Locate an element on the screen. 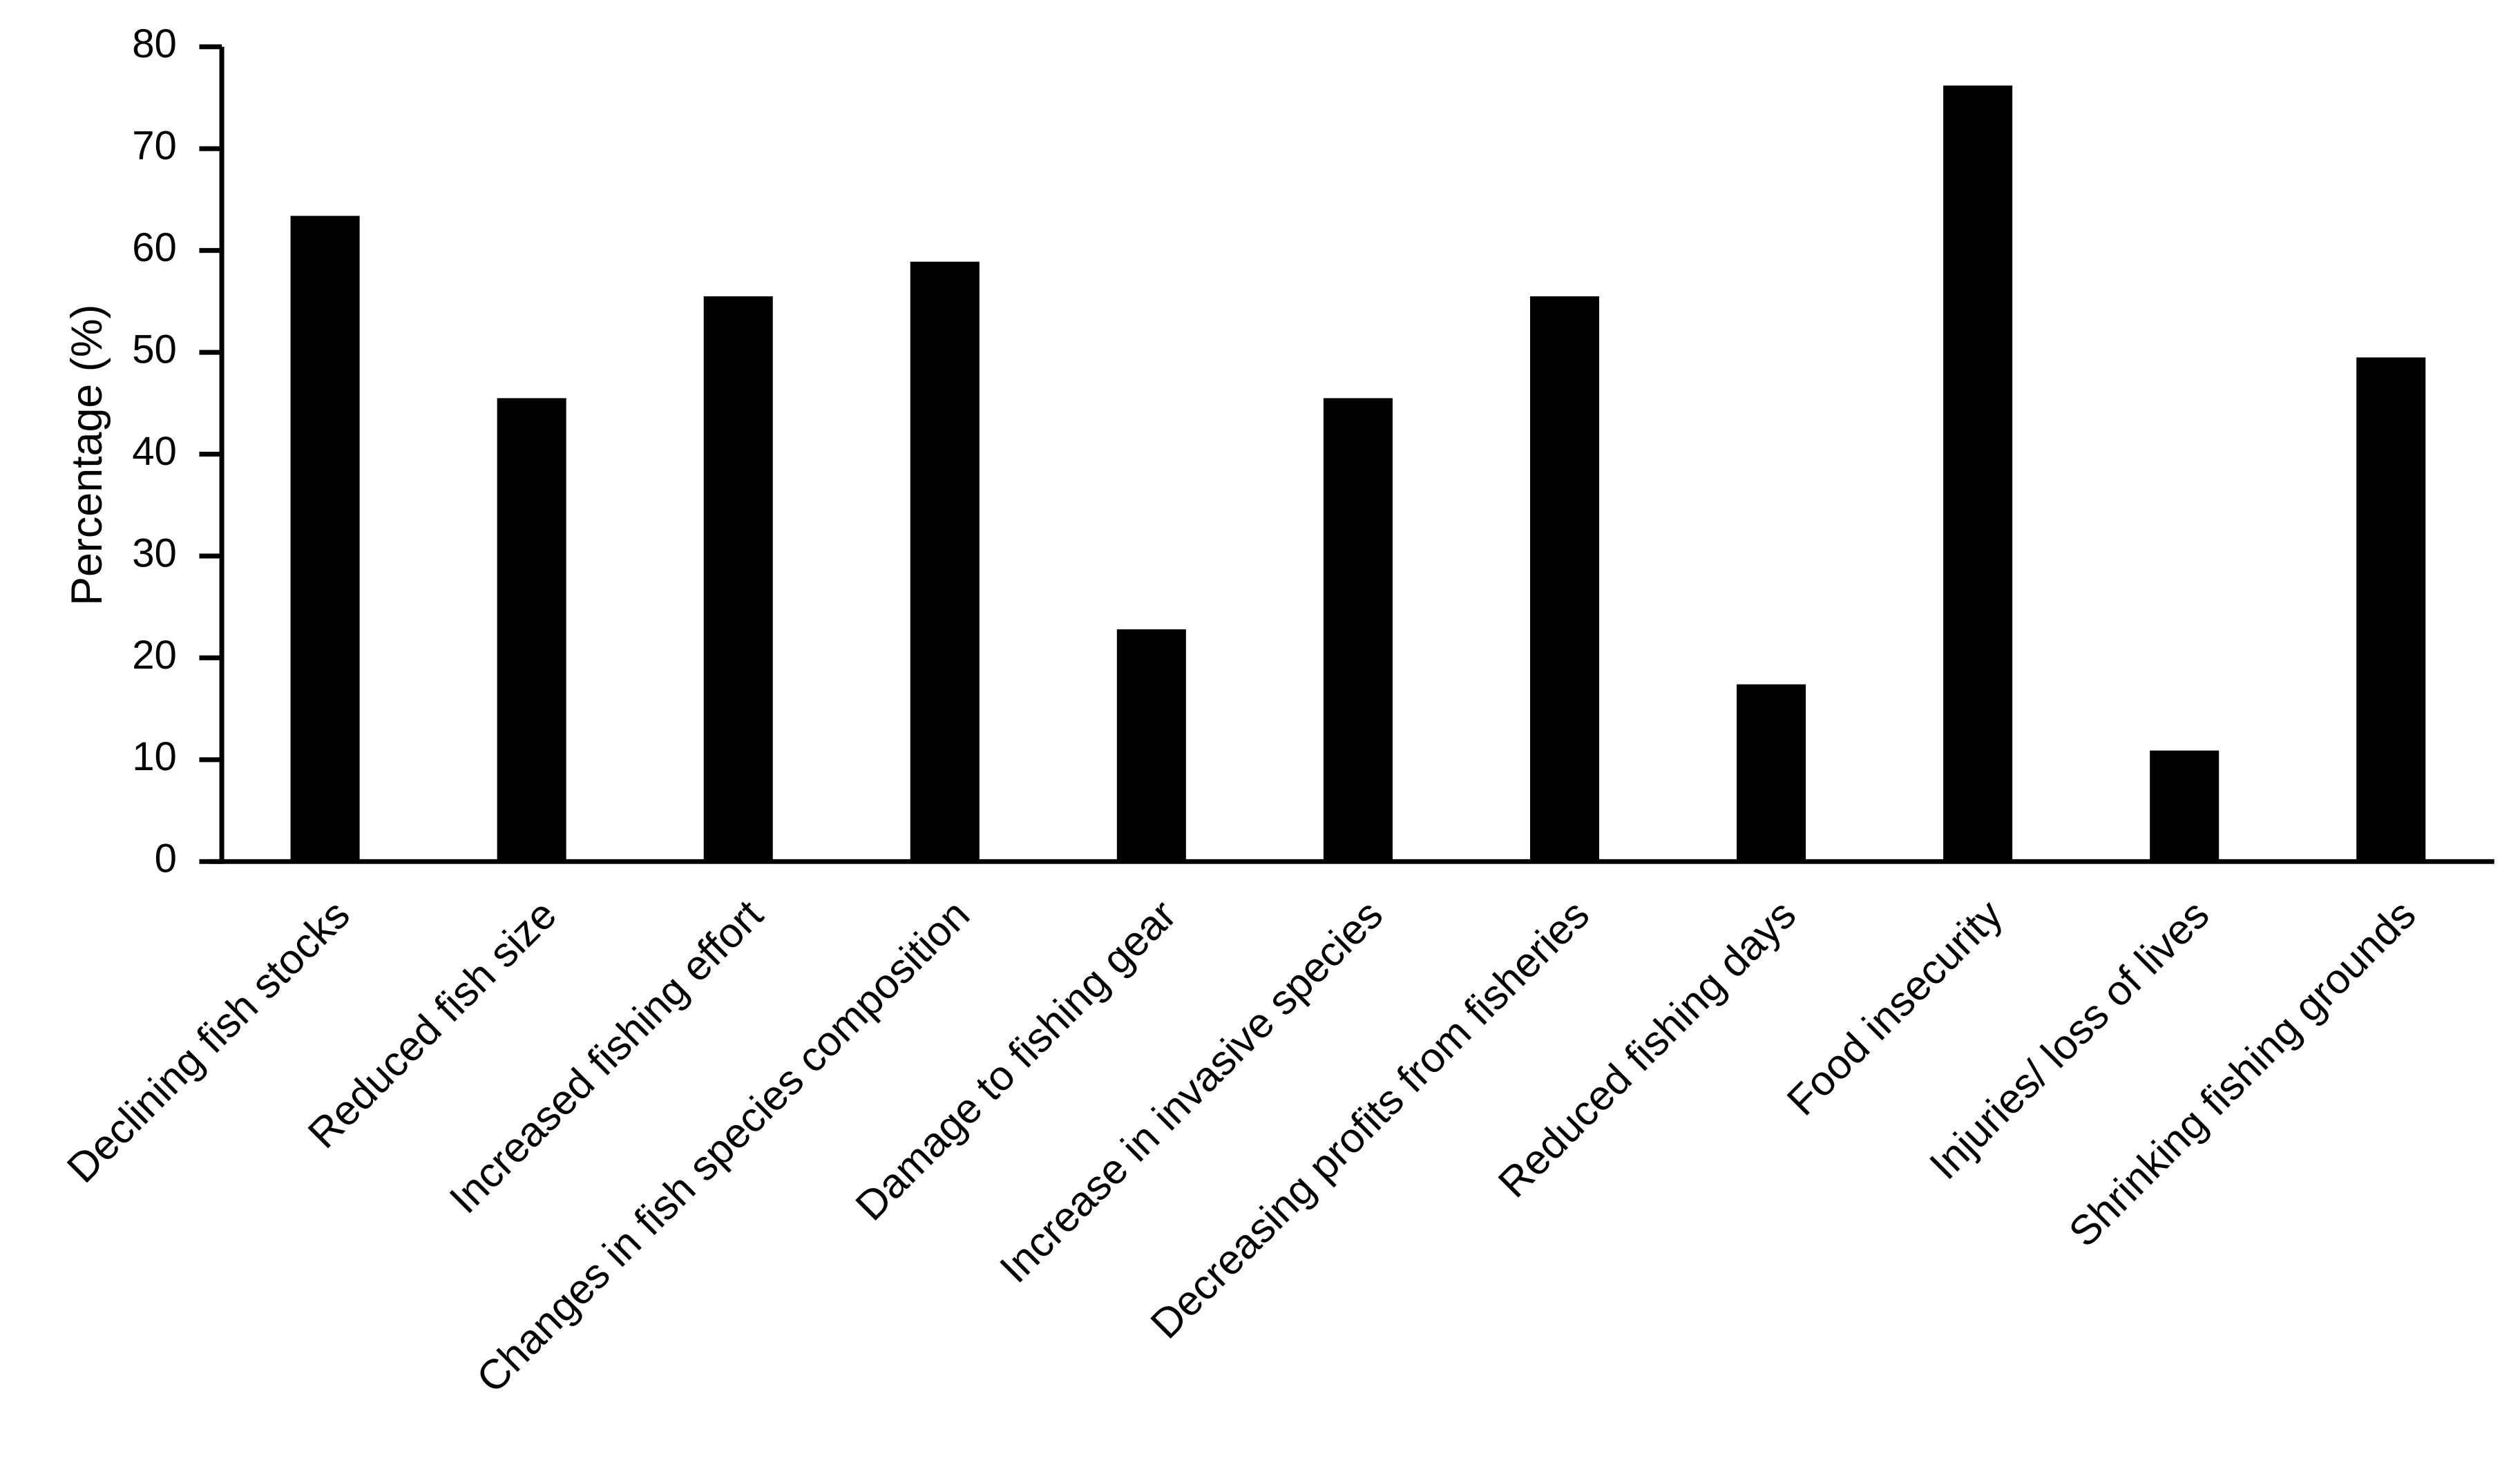 The width and height of the screenshot is (2520, 1474). y-tick-label: 0 is located at coordinates (166, 858).